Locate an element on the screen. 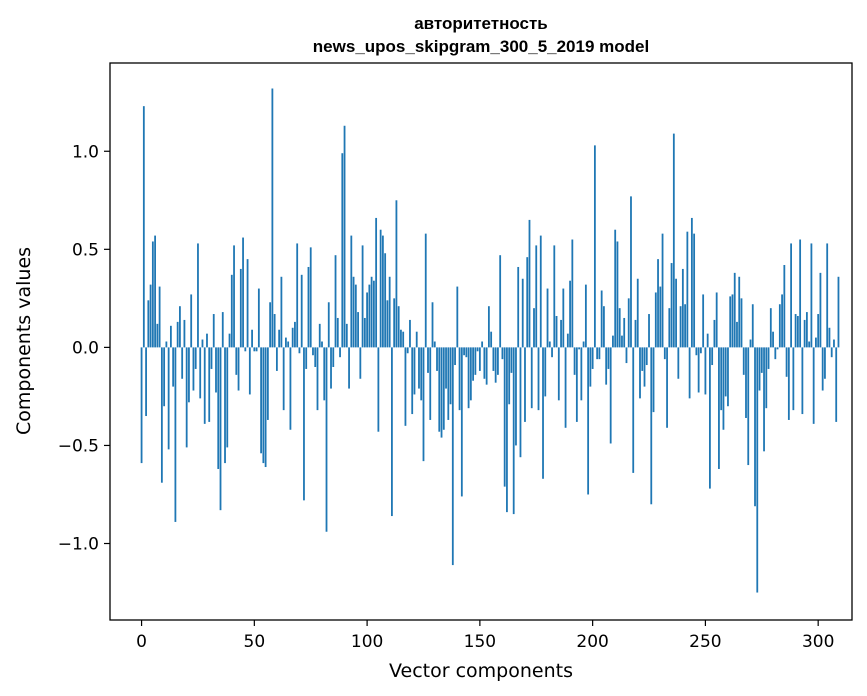  x-tick-label: 50 is located at coordinates (255, 642).